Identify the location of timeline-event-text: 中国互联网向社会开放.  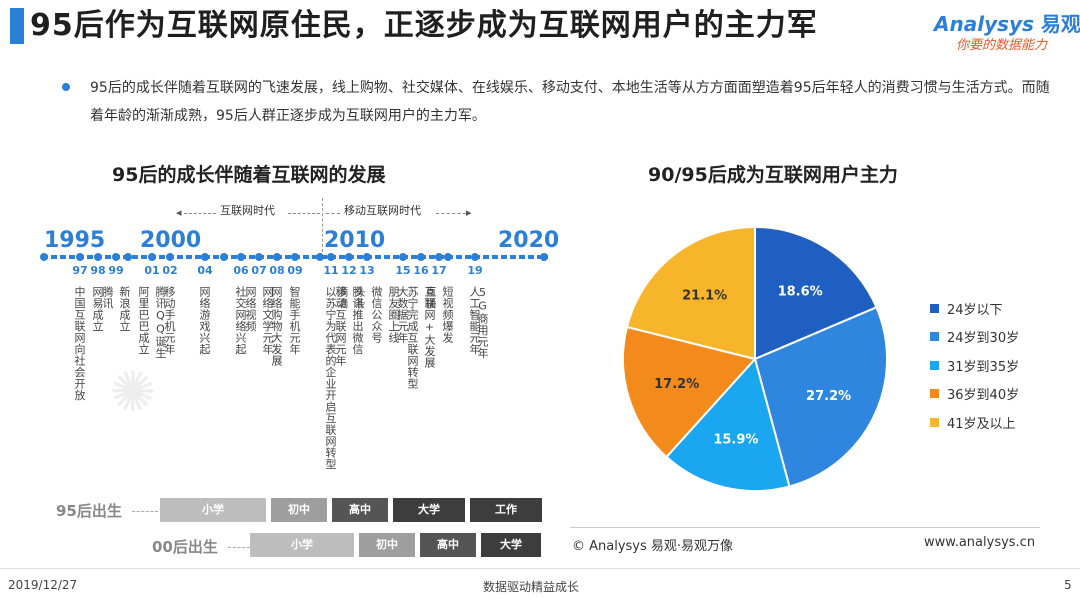
(79, 343).